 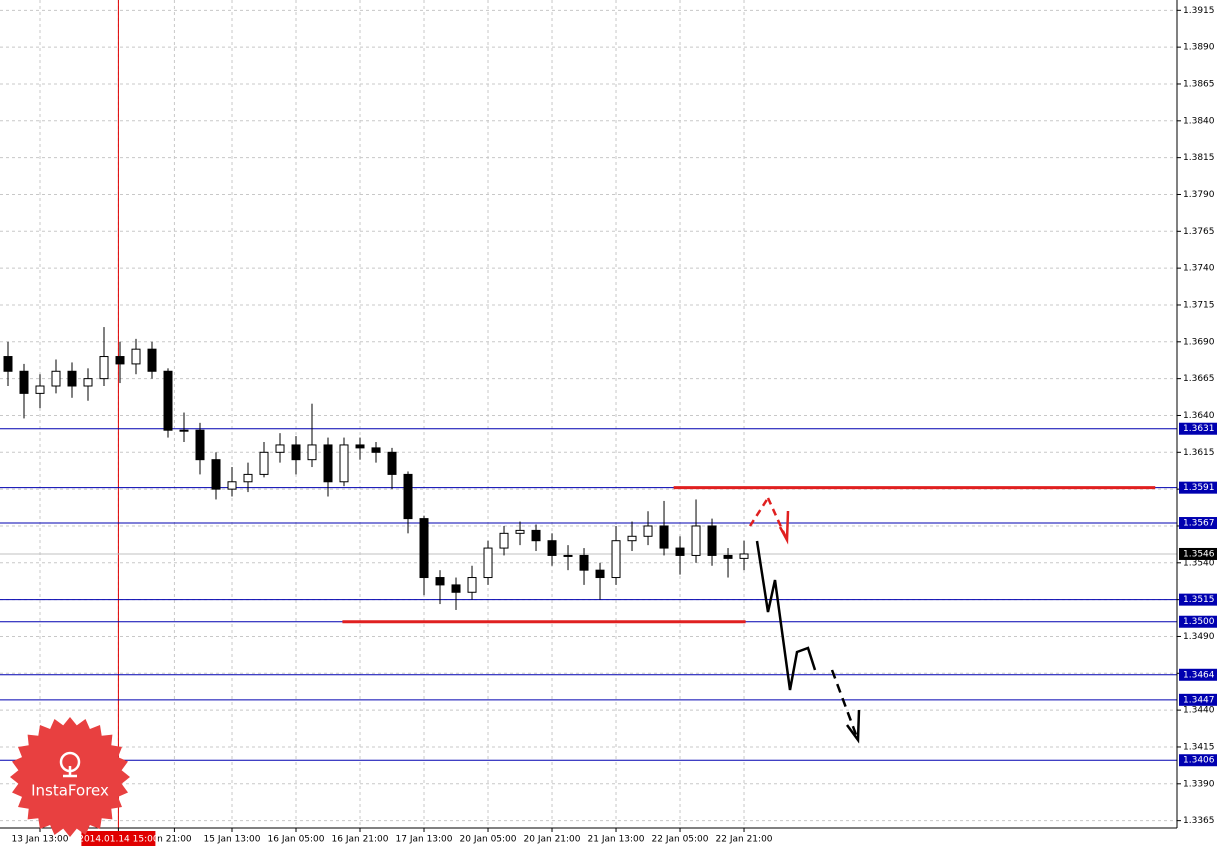 I want to click on logo-text: InstaForex, so click(x=70, y=791).